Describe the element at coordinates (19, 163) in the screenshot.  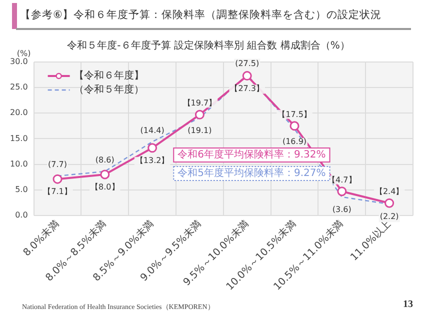
I see `y-tick-label: 10.0` at that location.